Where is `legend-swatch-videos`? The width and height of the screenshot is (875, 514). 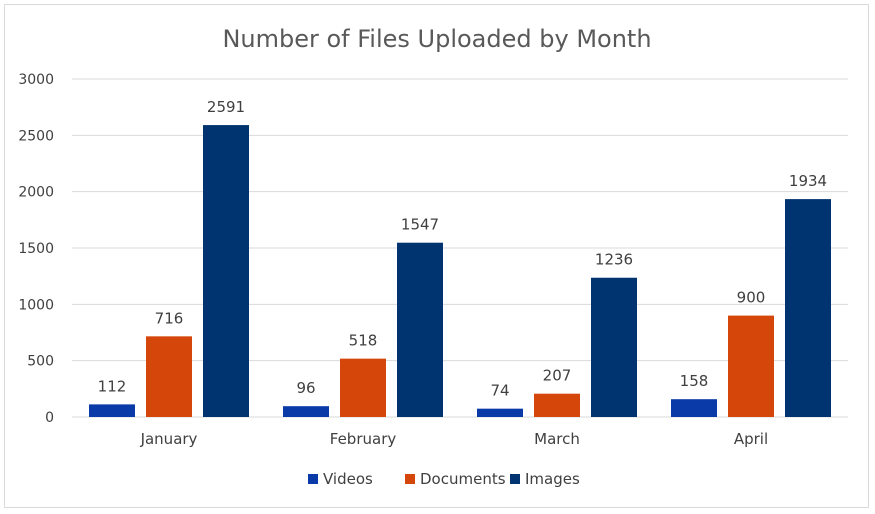
legend-swatch-videos is located at coordinates (313, 479).